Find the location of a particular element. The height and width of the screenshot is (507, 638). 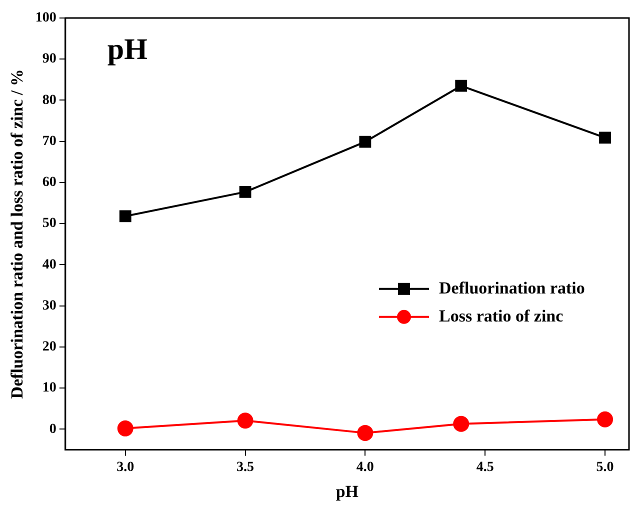

y-tick-label: 90 is located at coordinates (49, 59).